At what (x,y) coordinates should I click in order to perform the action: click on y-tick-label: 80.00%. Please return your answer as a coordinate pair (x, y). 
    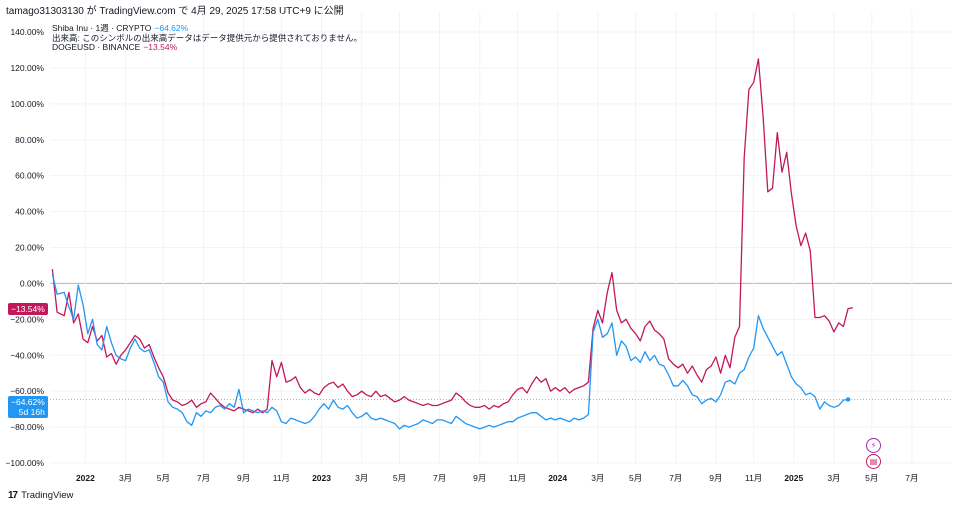
    Looking at the image, I should click on (29, 140).